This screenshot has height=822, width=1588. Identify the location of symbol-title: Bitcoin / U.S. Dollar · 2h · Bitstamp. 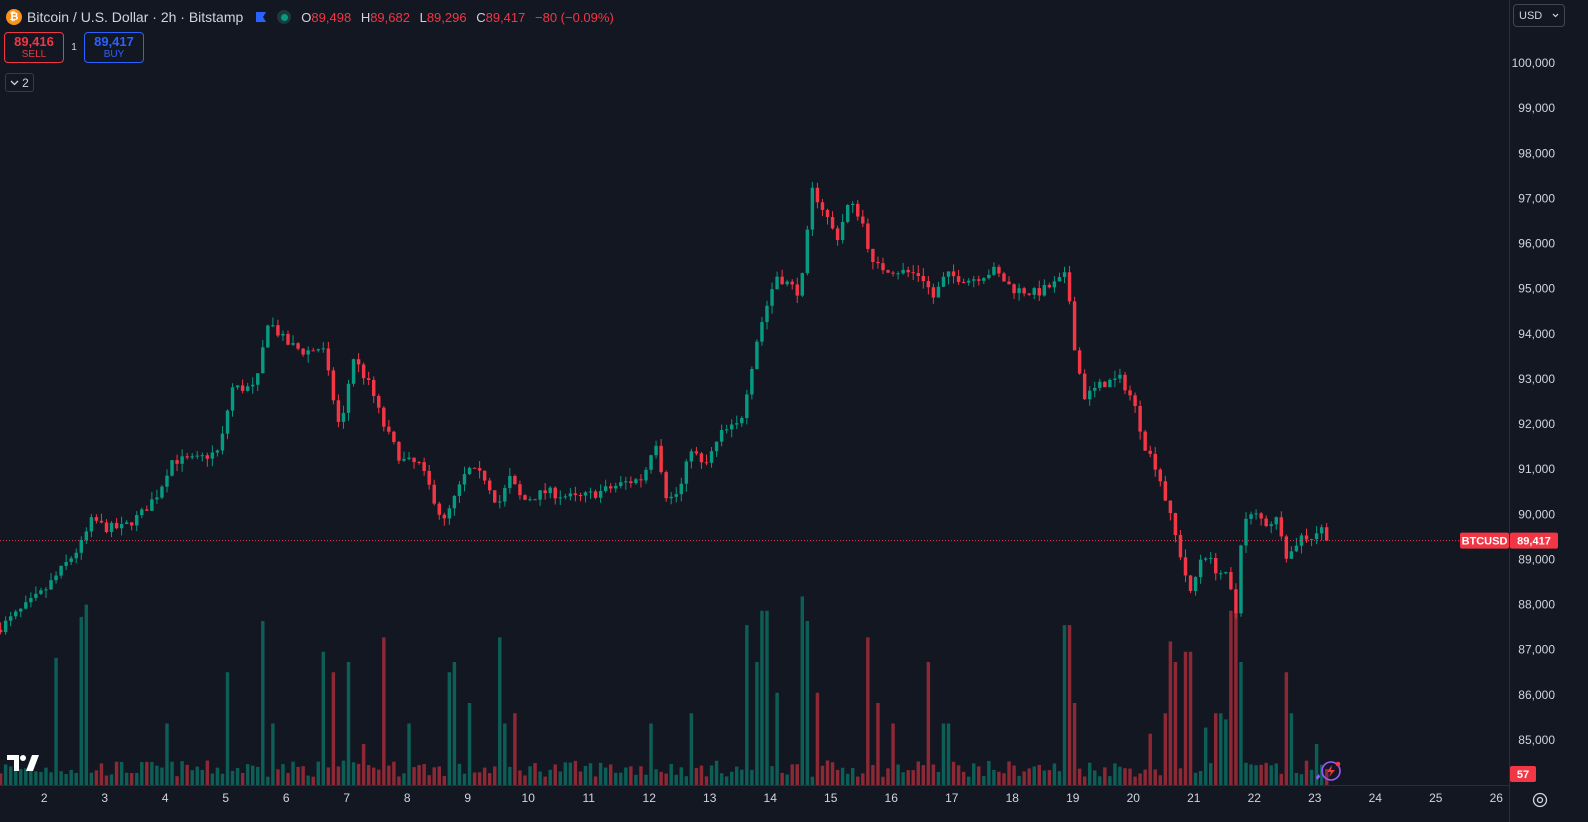
(135, 17).